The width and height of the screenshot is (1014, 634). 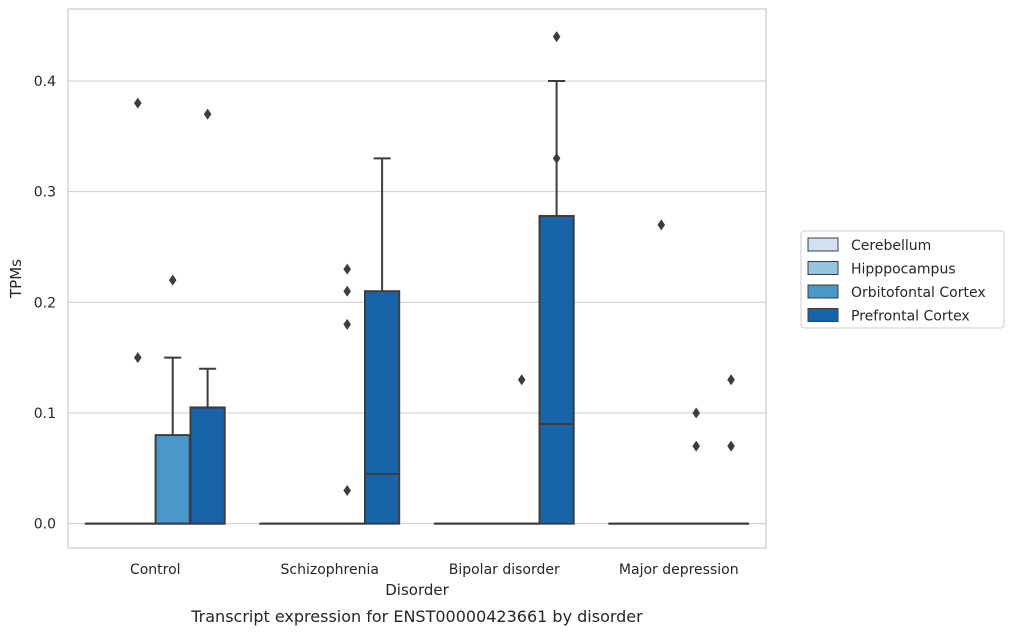 What do you see at coordinates (45, 82) in the screenshot?
I see `y-tick-label: 0.4` at bounding box center [45, 82].